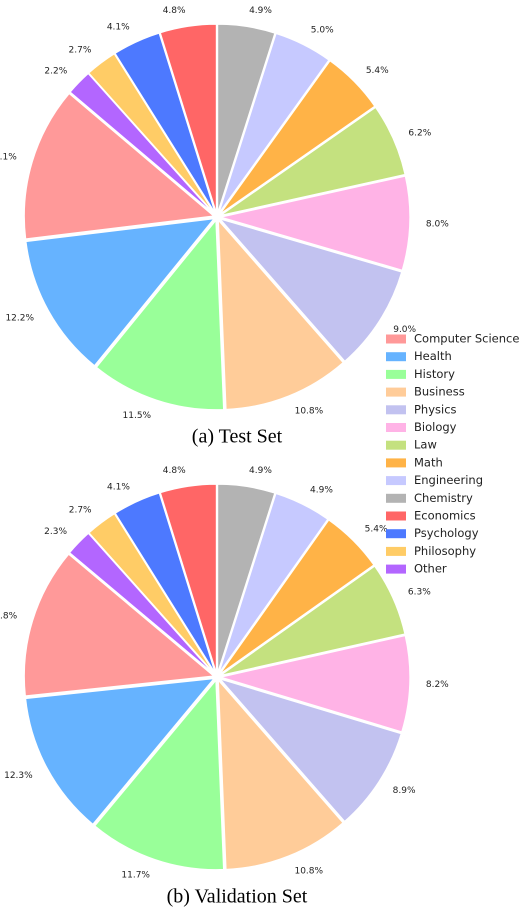  What do you see at coordinates (404, 791) in the screenshot?
I see `slice-label: 8.9%` at bounding box center [404, 791].